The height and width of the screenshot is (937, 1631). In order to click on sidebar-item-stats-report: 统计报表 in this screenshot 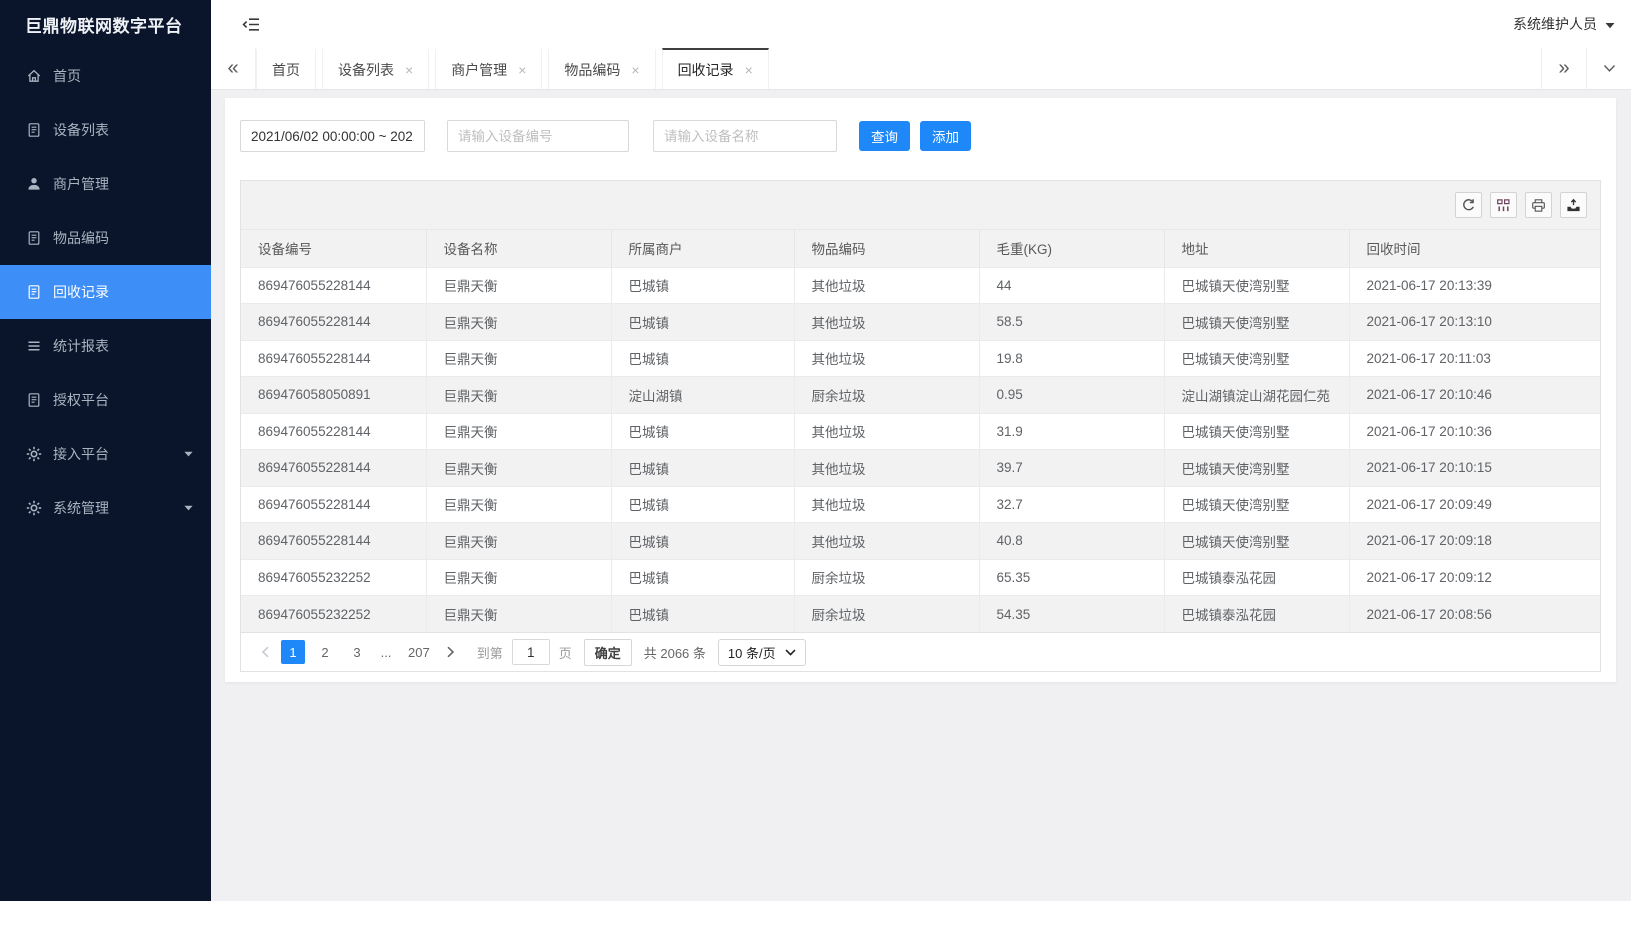, I will do `click(105, 346)`.